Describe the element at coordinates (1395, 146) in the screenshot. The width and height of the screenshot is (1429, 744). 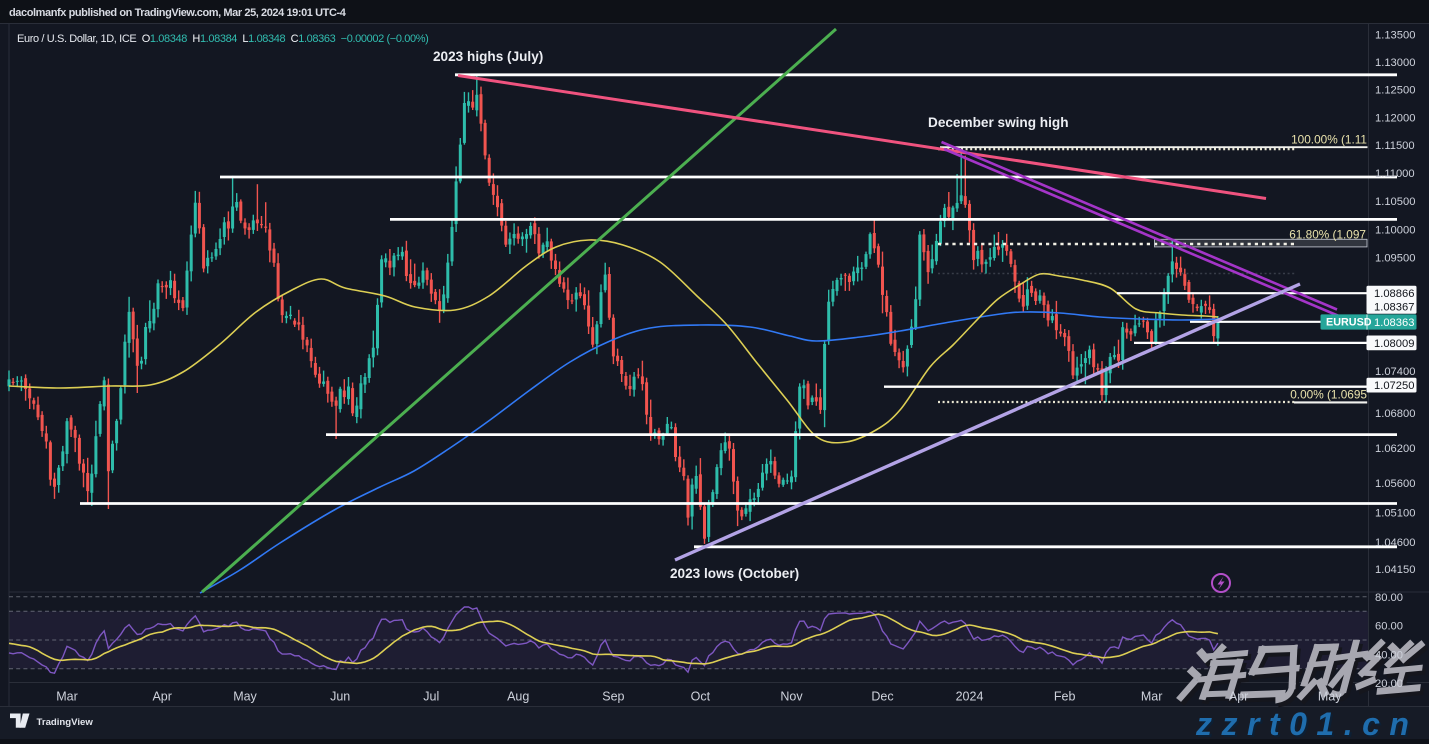
I see `svg-text: 1.11500` at that location.